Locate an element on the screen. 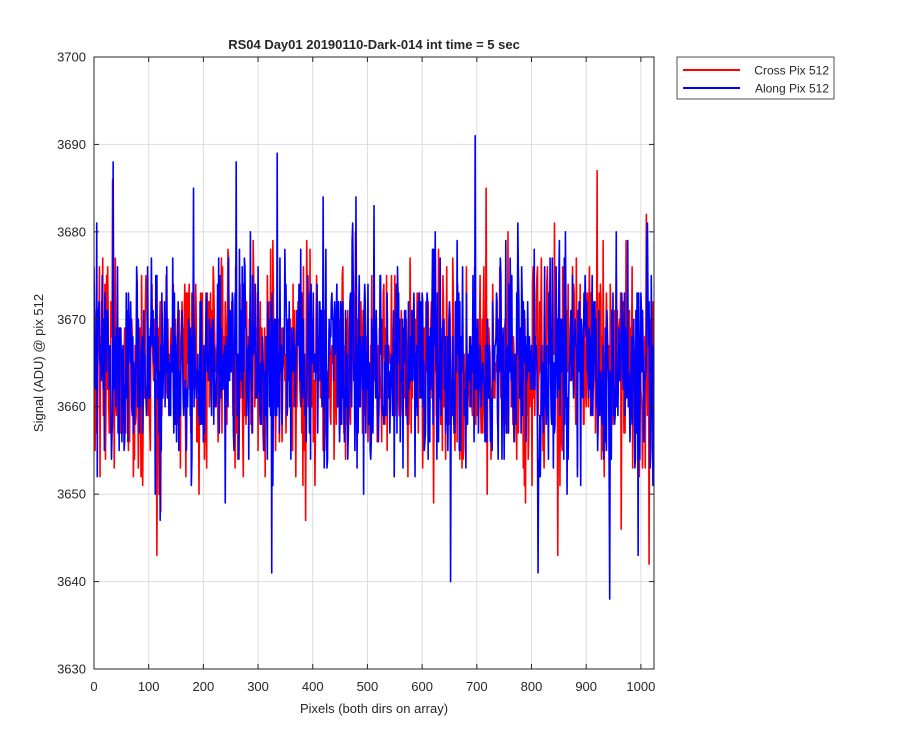  x-tick-label: 600 is located at coordinates (422, 686).